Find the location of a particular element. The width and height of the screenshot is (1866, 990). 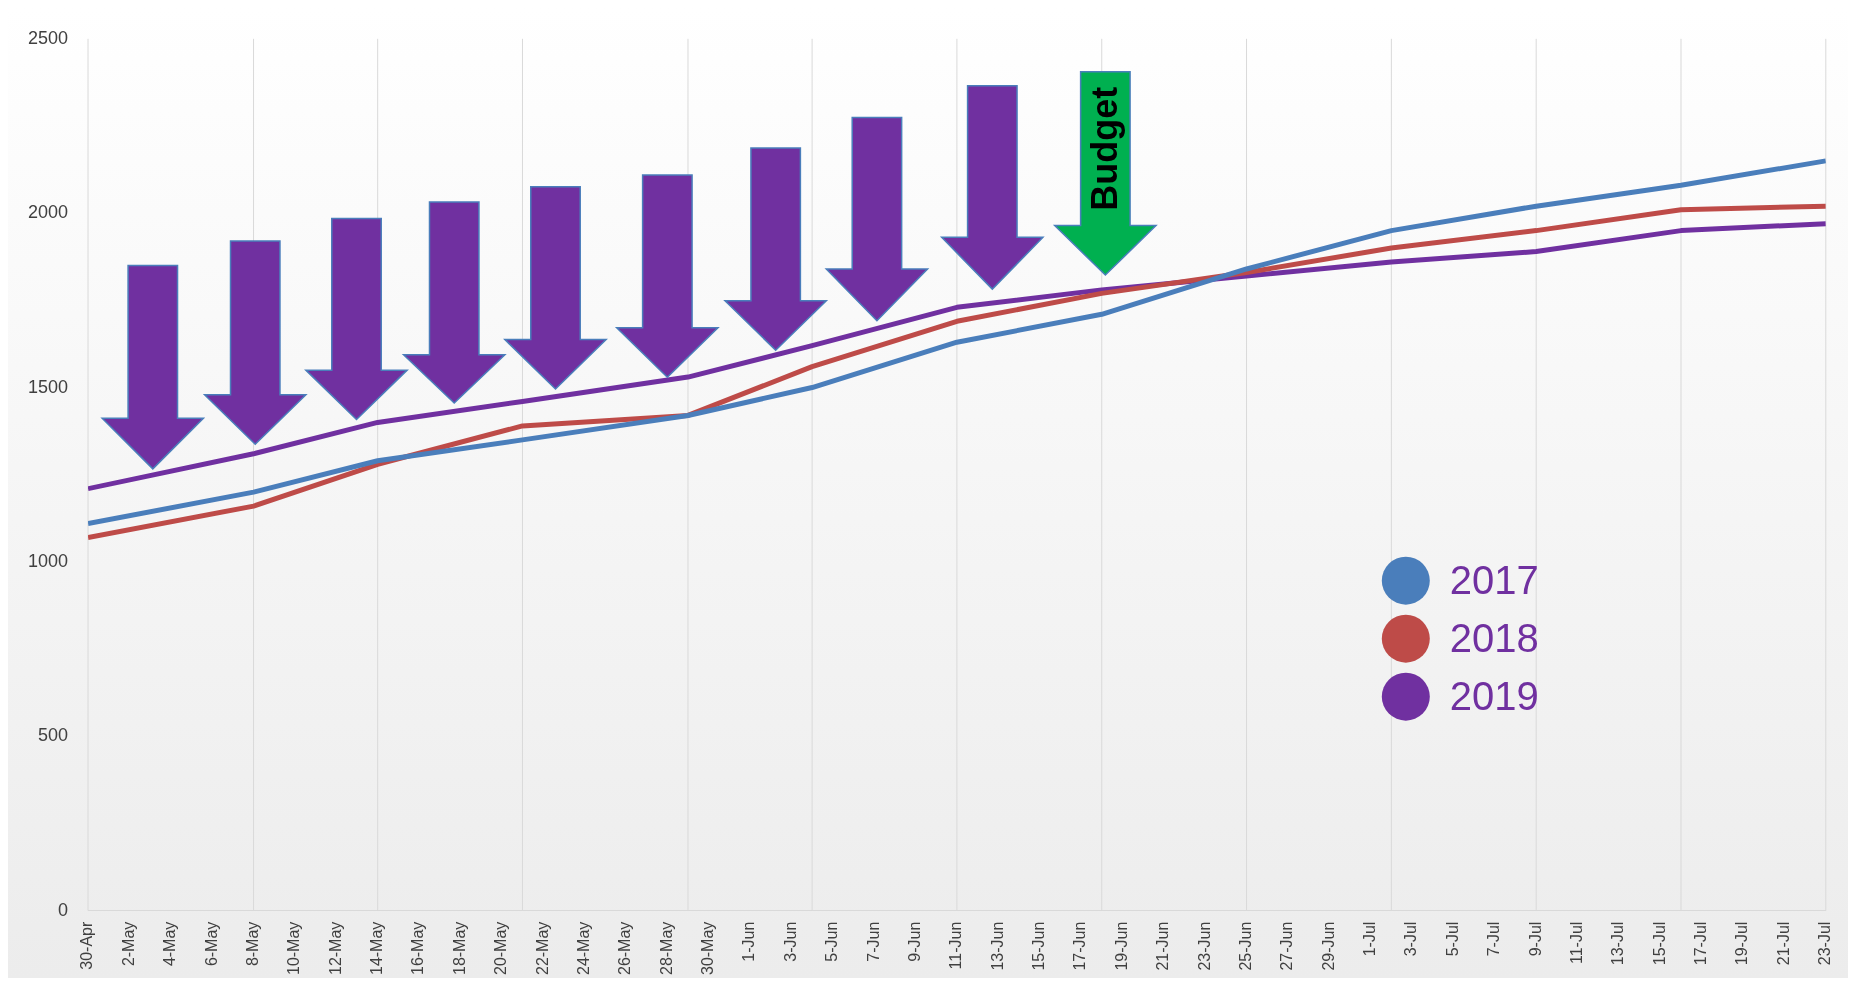

x-tick-label: 21-Jul is located at coordinates (1783, 943).